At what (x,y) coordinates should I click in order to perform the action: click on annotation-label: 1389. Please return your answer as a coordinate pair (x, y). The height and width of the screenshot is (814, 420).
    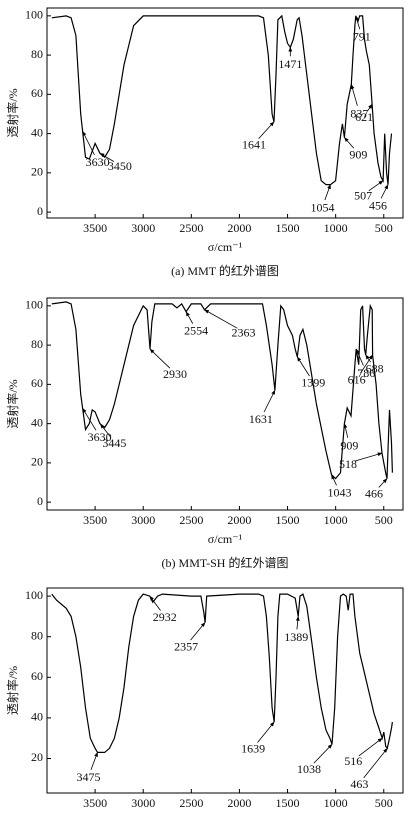
    Looking at the image, I should click on (296, 637).